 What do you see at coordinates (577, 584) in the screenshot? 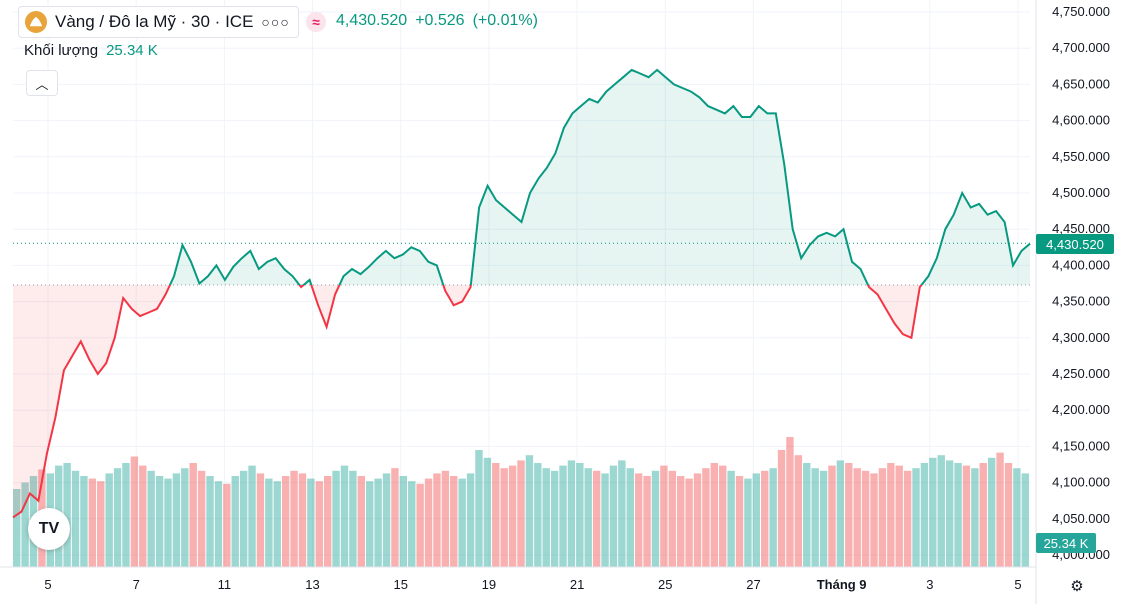
I see `x-tick-label: 21` at bounding box center [577, 584].